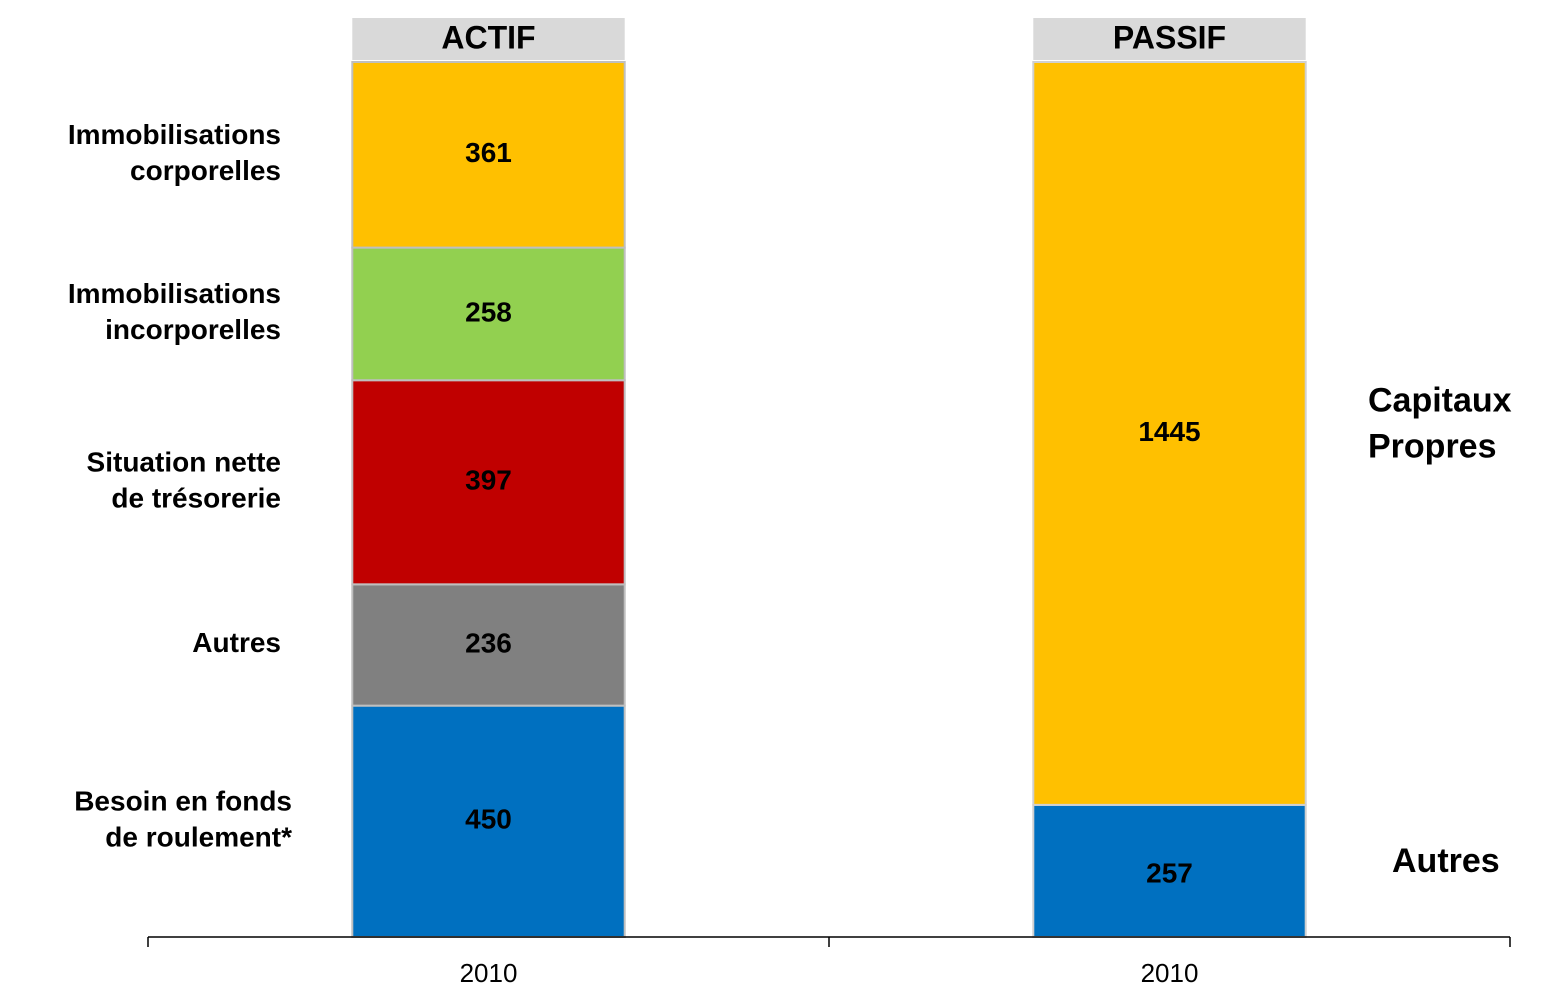 The width and height of the screenshot is (1551, 990). Describe the element at coordinates (1169, 872) in the screenshot. I see `value-label: 257` at that location.